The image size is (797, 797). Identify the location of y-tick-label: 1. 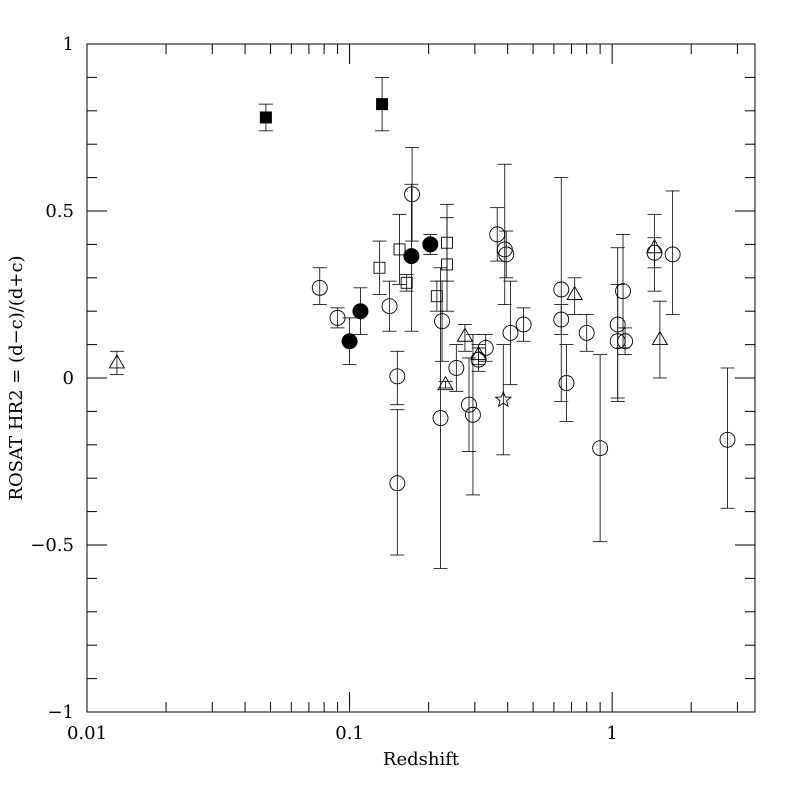
(68, 44).